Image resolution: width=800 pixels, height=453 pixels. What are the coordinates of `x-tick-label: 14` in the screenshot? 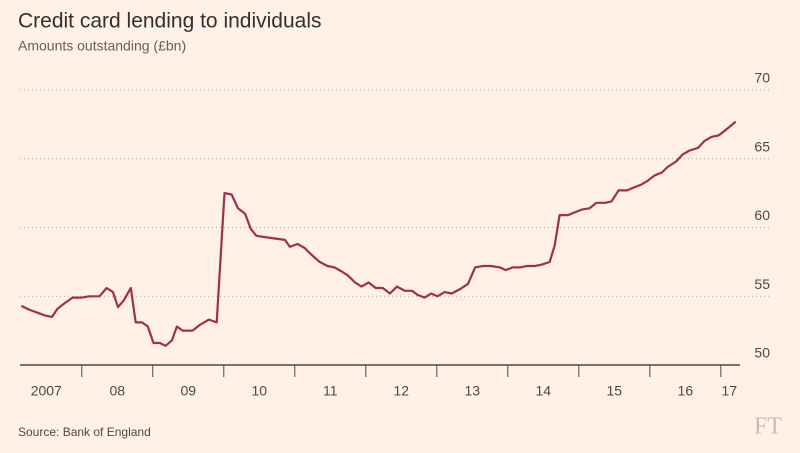 It's located at (544, 391).